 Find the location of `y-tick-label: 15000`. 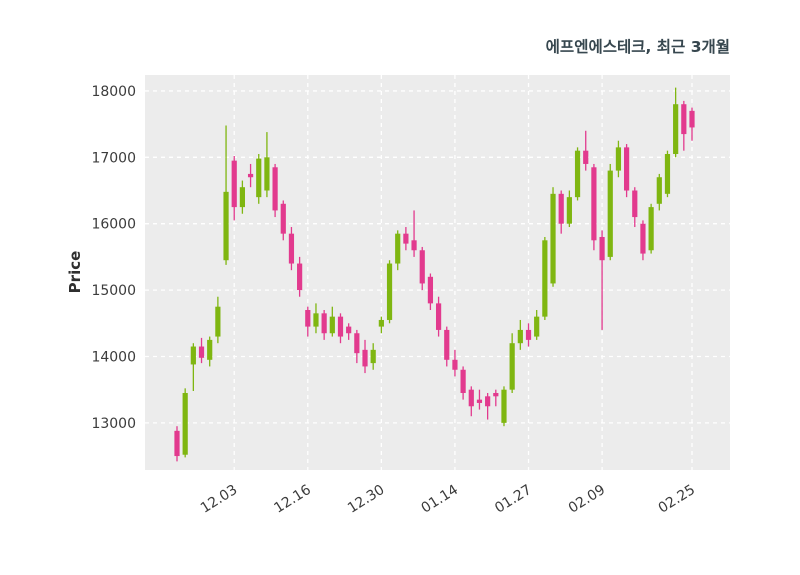

y-tick-label: 15000 is located at coordinates (113, 291).